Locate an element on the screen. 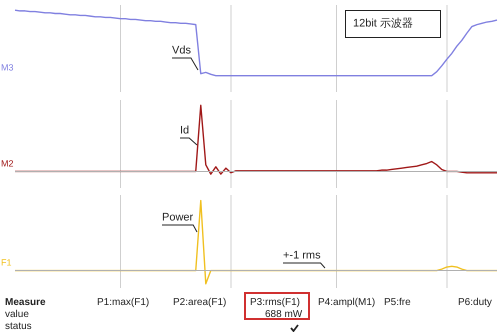  text: status is located at coordinates (18, 326).